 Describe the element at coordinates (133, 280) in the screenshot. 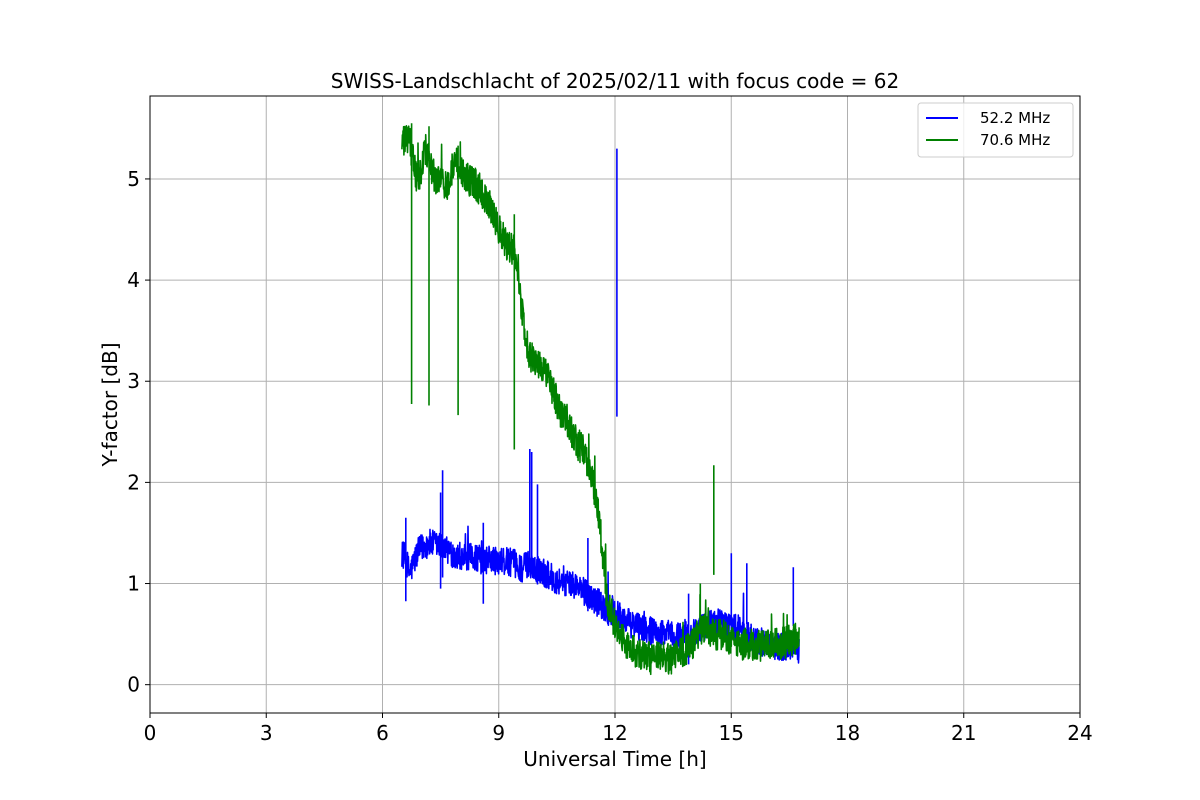

I see `y-tick-label: 4` at that location.